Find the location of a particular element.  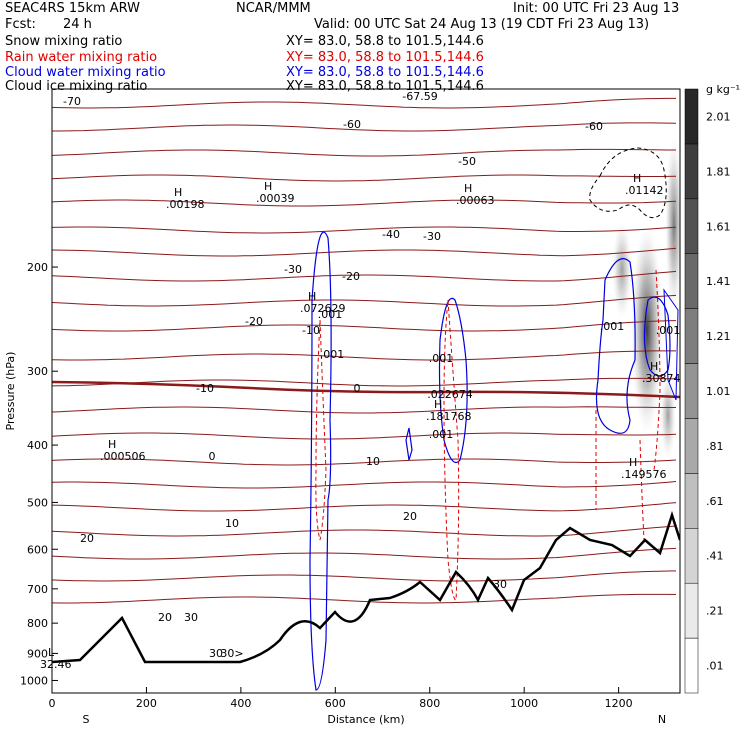

extremum-value: .072629 is located at coordinates (323, 308).